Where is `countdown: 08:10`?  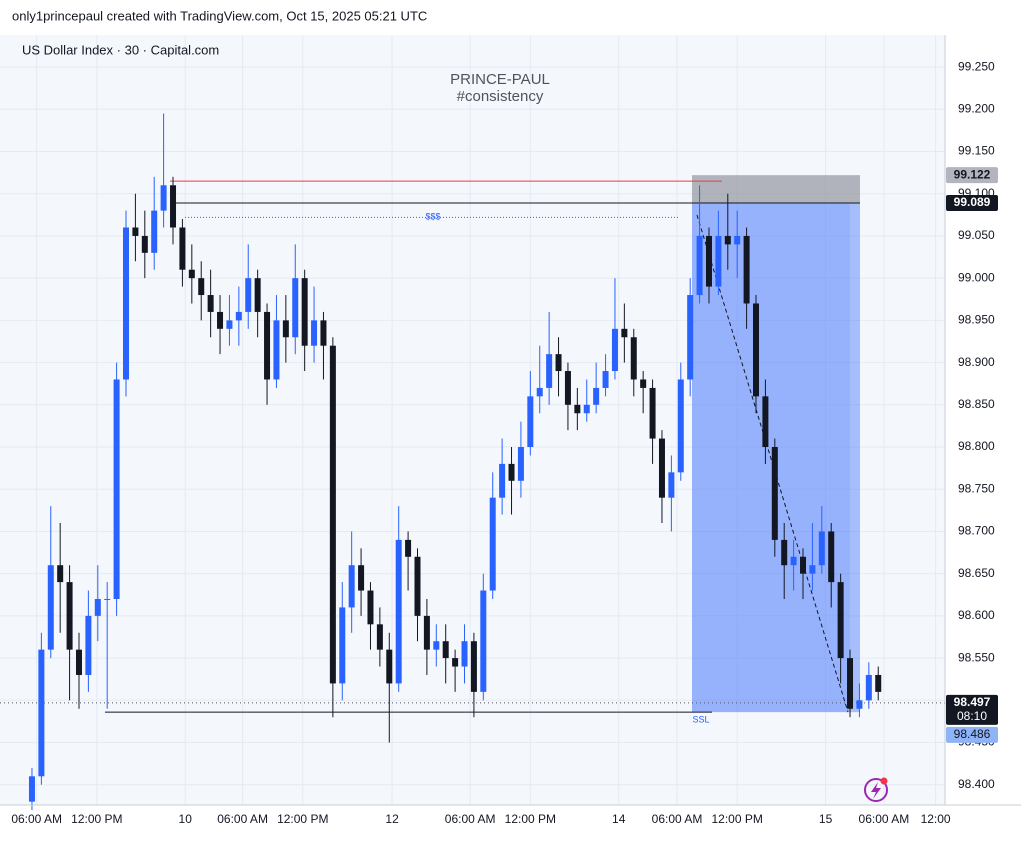
countdown: 08:10 is located at coordinates (972, 716).